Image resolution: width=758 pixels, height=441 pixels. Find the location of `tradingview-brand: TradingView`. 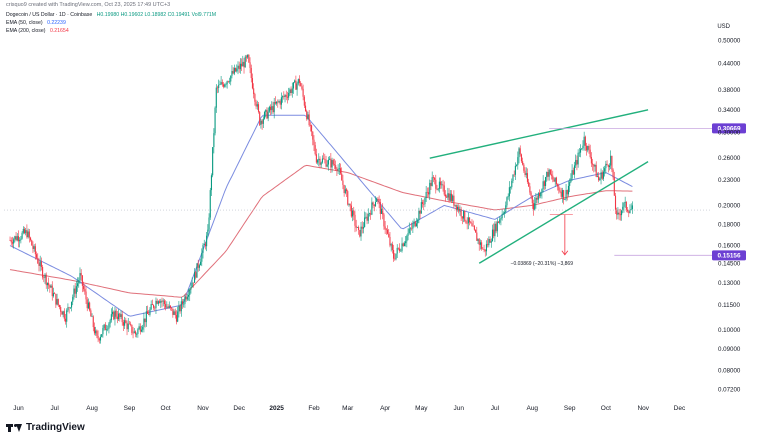

tradingview-brand: TradingView is located at coordinates (45, 427).